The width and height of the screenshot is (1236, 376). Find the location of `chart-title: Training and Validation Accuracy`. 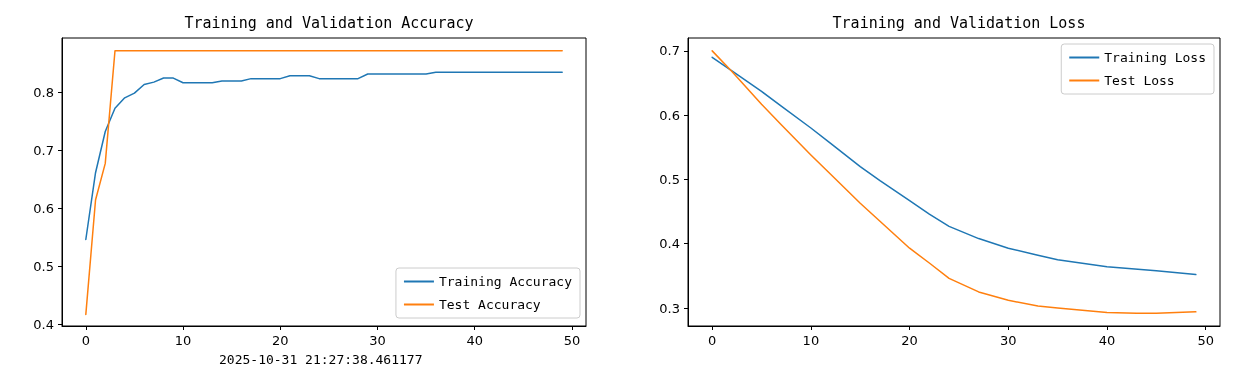

chart-title: Training and Validation Accuracy is located at coordinates (329, 22).